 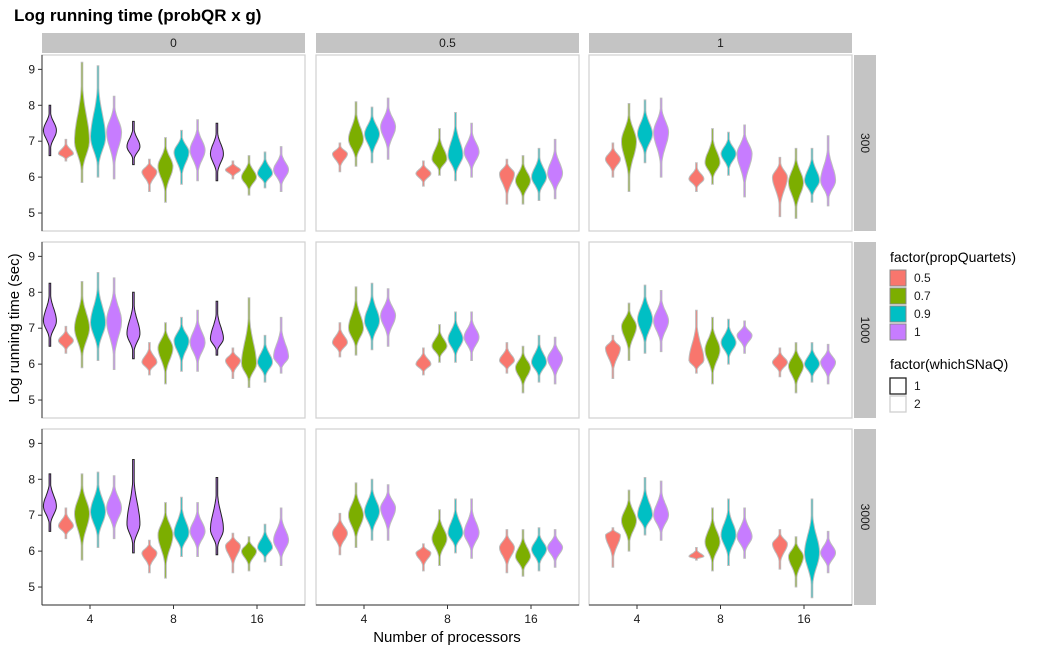 What do you see at coordinates (14, 327) in the screenshot?
I see `y-axis-title: Log running time (sec)` at bounding box center [14, 327].